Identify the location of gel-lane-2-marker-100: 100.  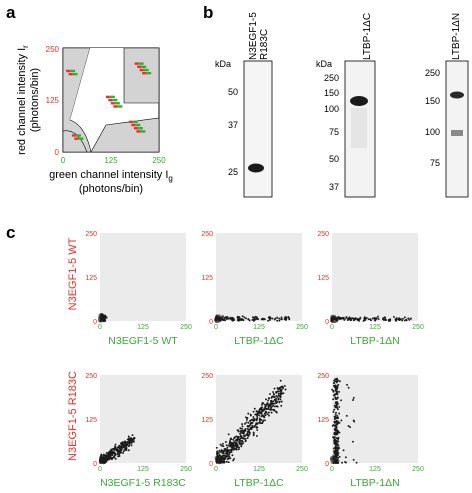
(331, 109).